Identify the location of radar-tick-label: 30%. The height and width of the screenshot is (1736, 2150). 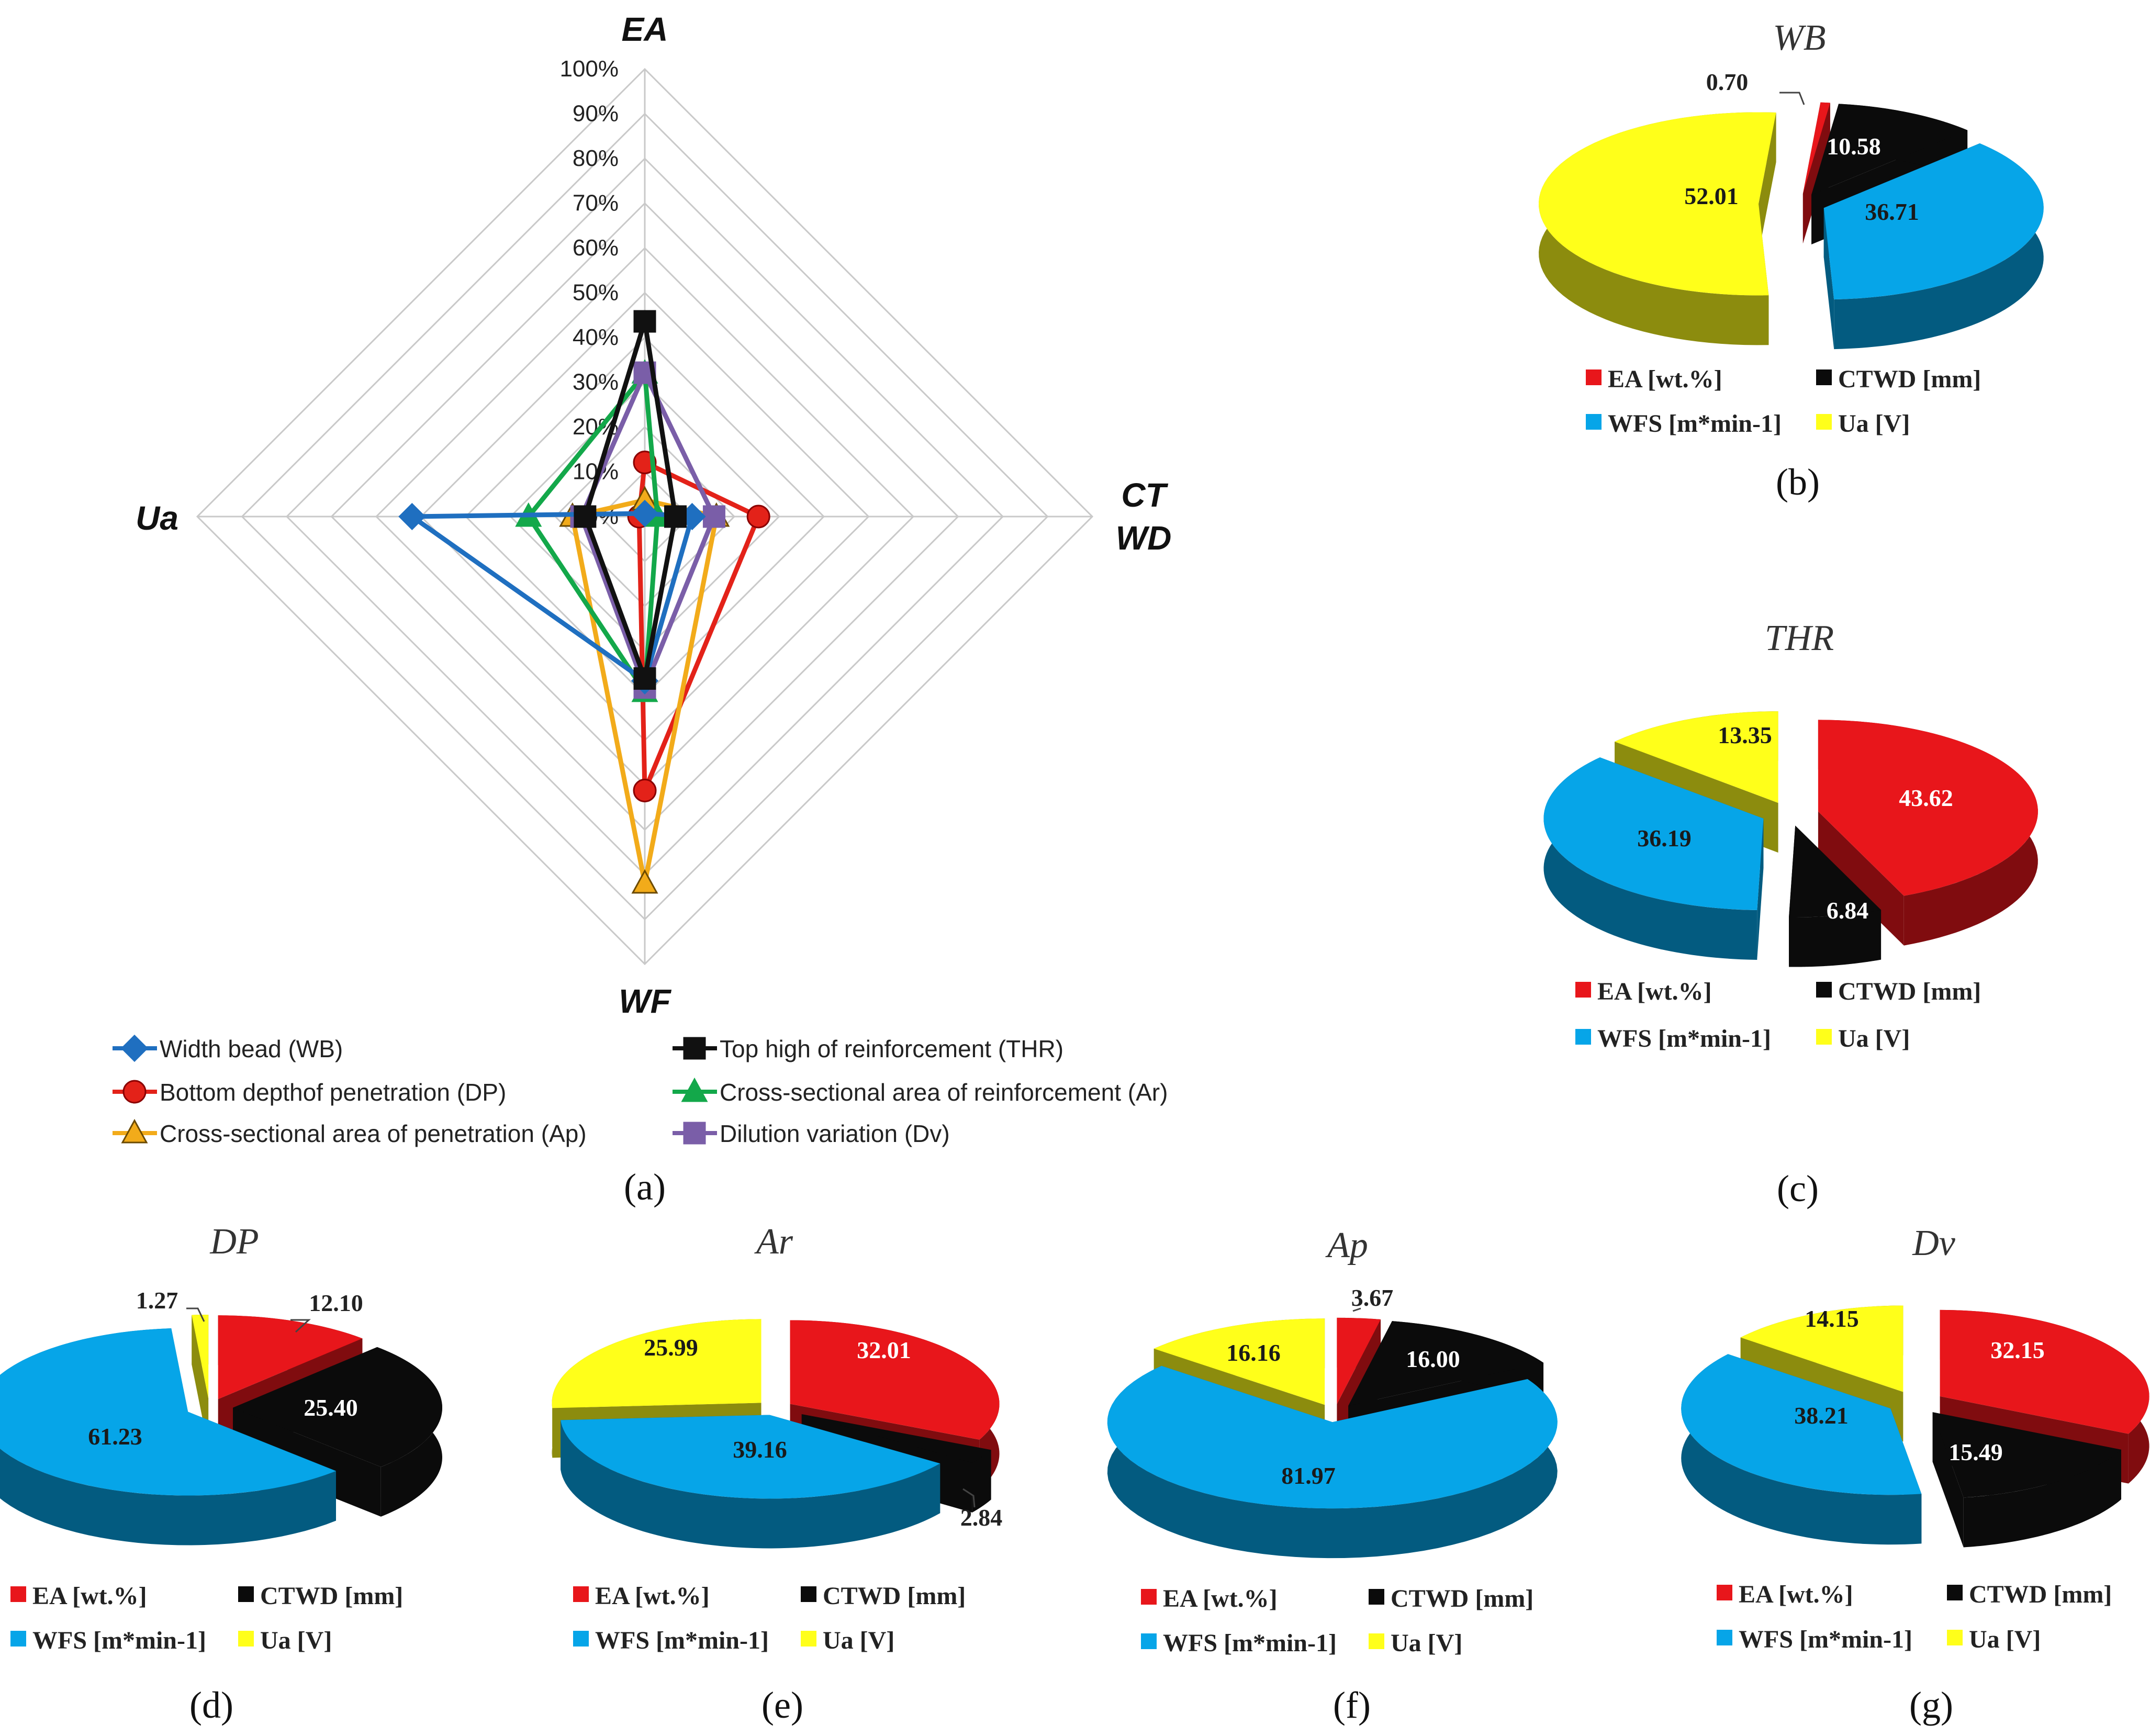
(596, 382).